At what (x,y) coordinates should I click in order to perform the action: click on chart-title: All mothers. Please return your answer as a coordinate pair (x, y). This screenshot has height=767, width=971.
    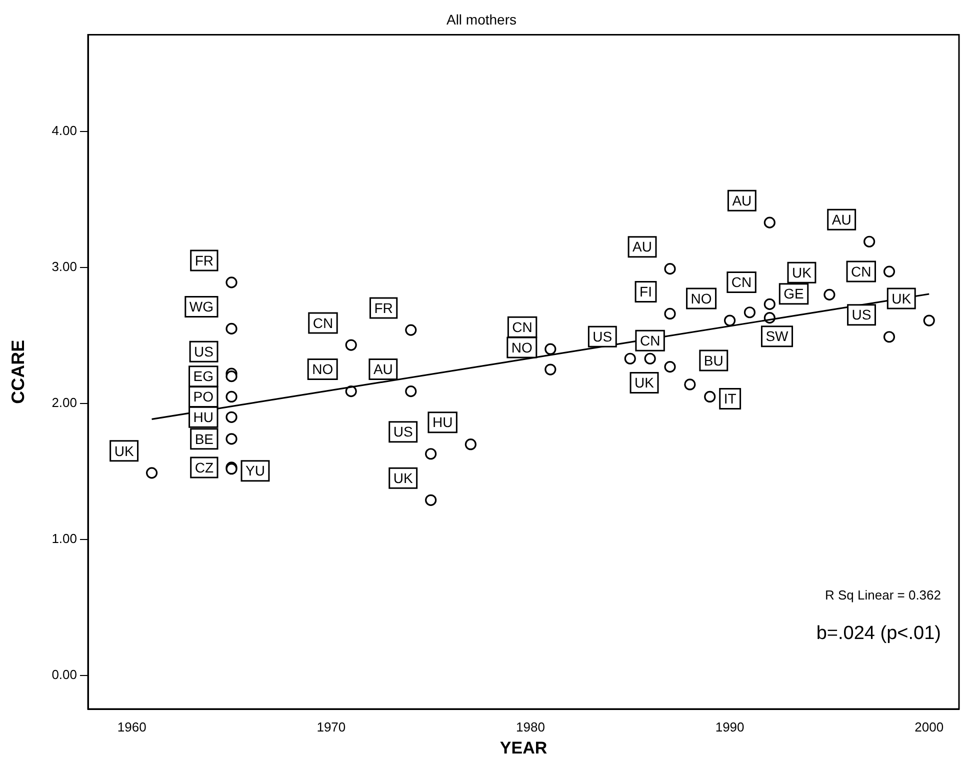
    Looking at the image, I should click on (481, 19).